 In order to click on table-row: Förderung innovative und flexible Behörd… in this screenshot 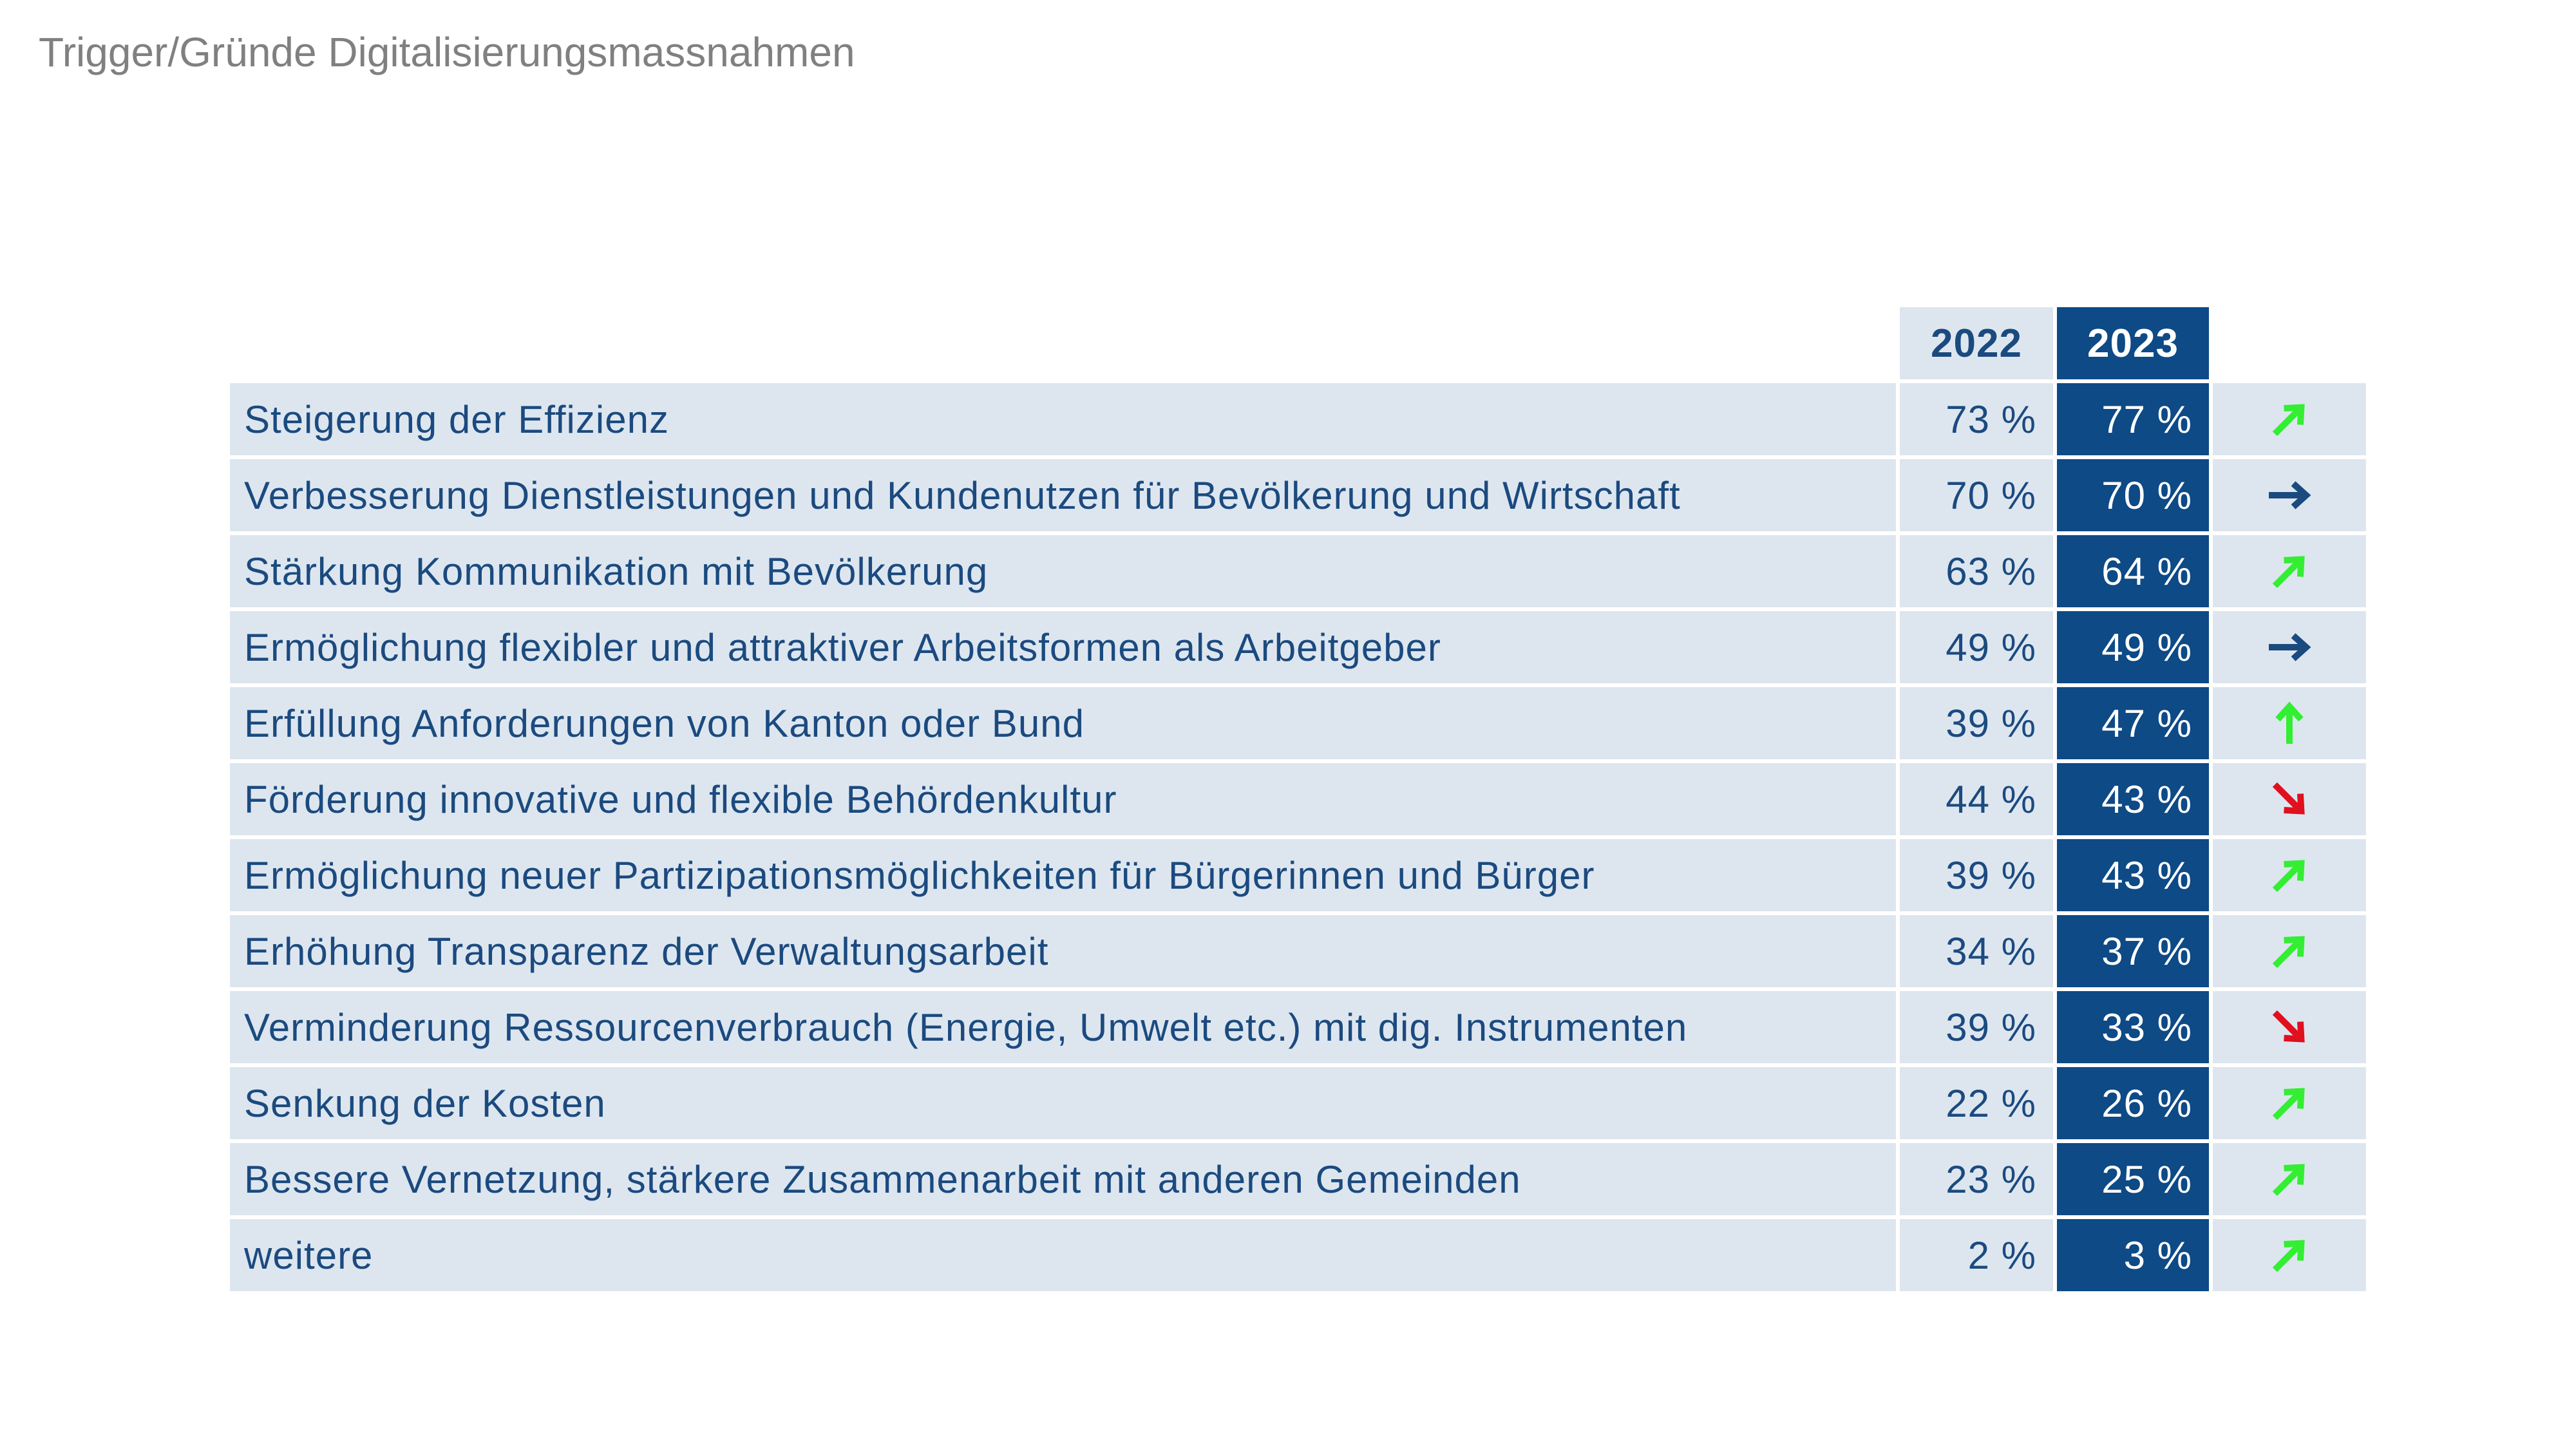, I will do `click(1298, 799)`.